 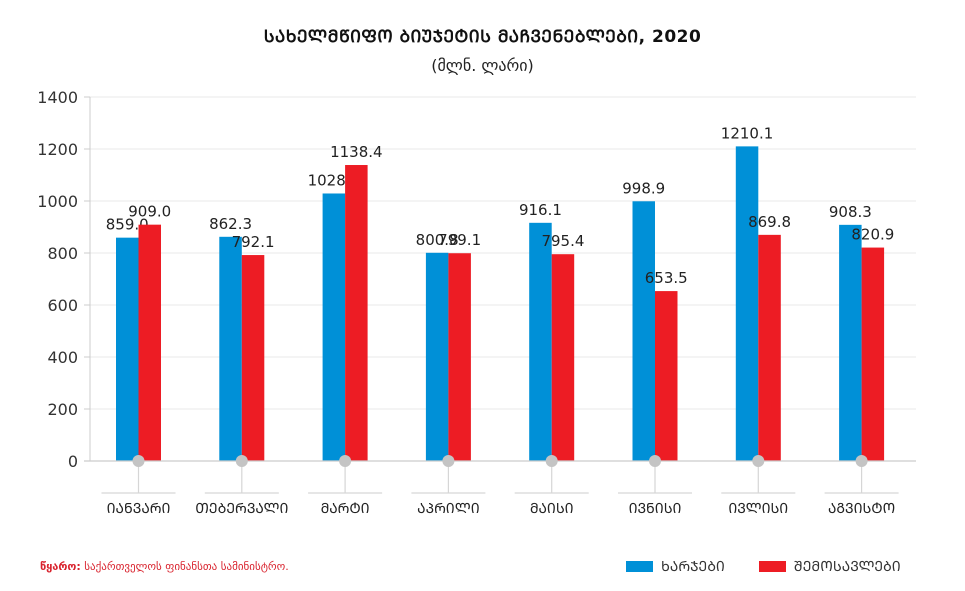 What do you see at coordinates (643, 188) in the screenshot?
I see `data-label-expenses: 998.9` at bounding box center [643, 188].